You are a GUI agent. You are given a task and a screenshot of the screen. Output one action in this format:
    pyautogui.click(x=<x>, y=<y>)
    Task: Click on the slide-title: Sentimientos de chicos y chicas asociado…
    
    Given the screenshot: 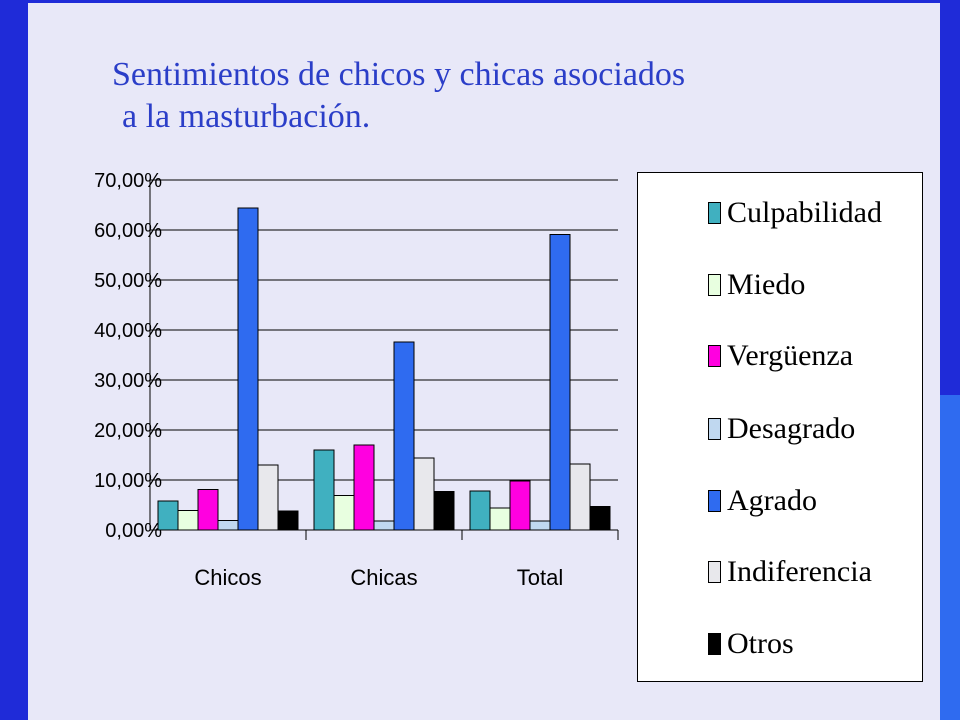 What is the action you would take?
    pyautogui.click(x=502, y=96)
    